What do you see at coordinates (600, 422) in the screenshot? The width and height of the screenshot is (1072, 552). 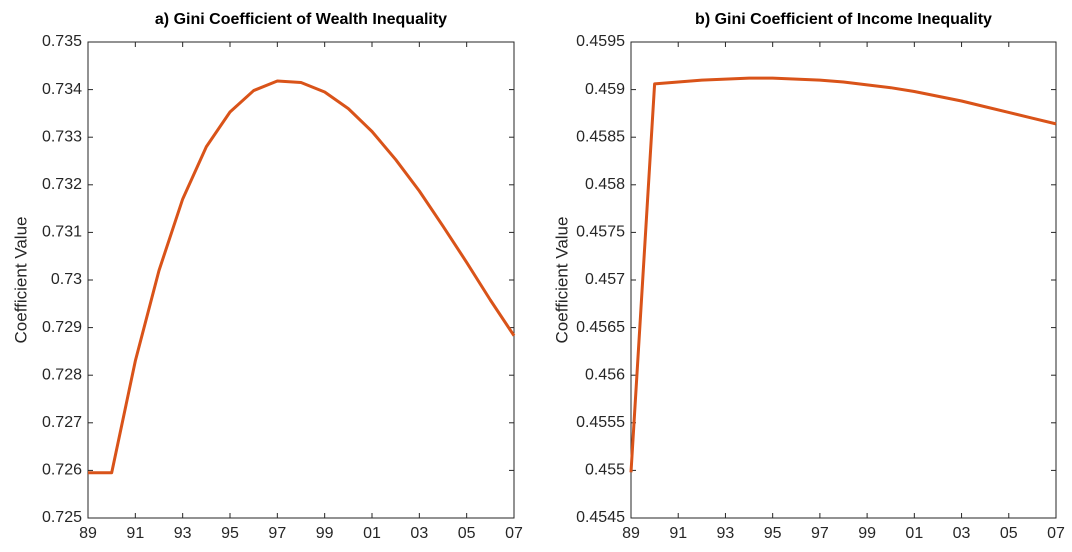 I see `y-tick-label: 0.4555` at bounding box center [600, 422].